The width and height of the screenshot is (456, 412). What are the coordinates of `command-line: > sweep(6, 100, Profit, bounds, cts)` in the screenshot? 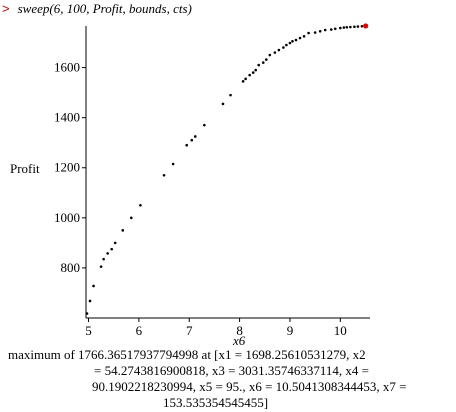 It's located at (96, 9).